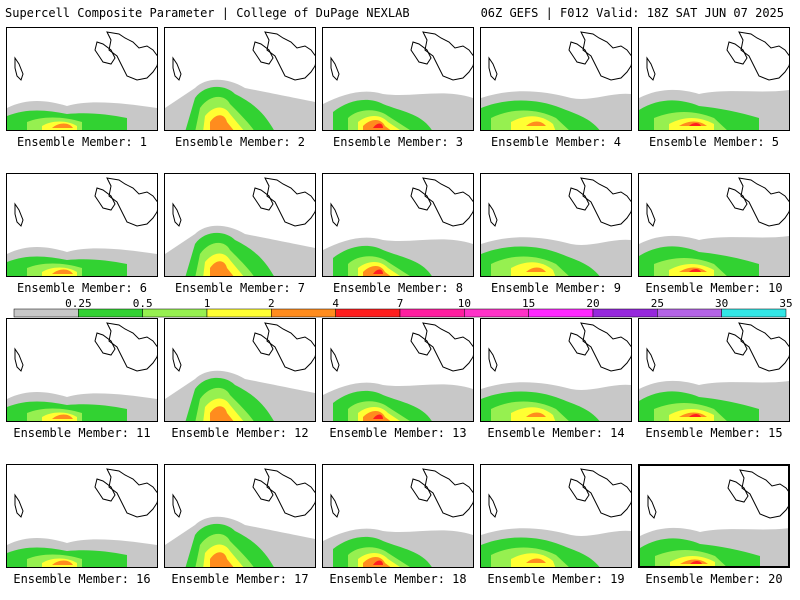 The image size is (800, 600). Describe the element at coordinates (398, 142) in the screenshot. I see `ensemble-member-label: Ensemble Member: 3` at that location.